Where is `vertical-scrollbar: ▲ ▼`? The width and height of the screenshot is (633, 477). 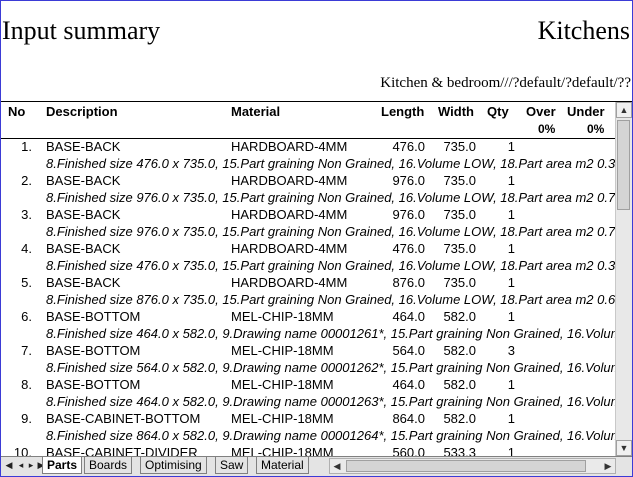 vertical-scrollbar: ▲ ▼ is located at coordinates (623, 279).